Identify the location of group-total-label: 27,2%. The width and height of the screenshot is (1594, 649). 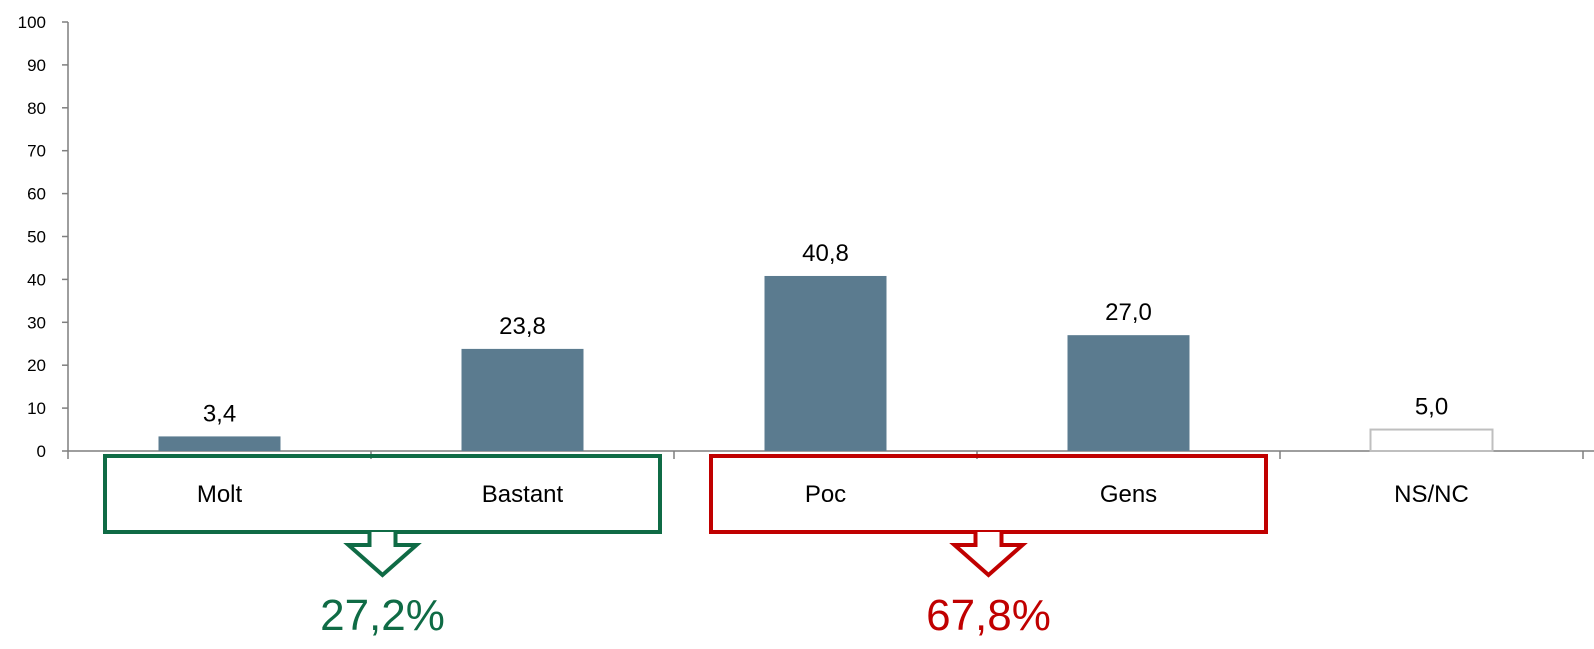
(382, 615).